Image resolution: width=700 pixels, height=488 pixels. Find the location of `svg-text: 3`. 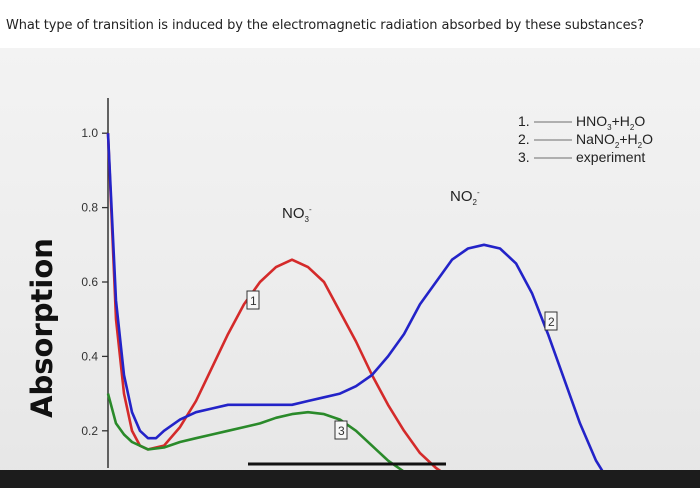

svg-text: 3 is located at coordinates (341, 431).